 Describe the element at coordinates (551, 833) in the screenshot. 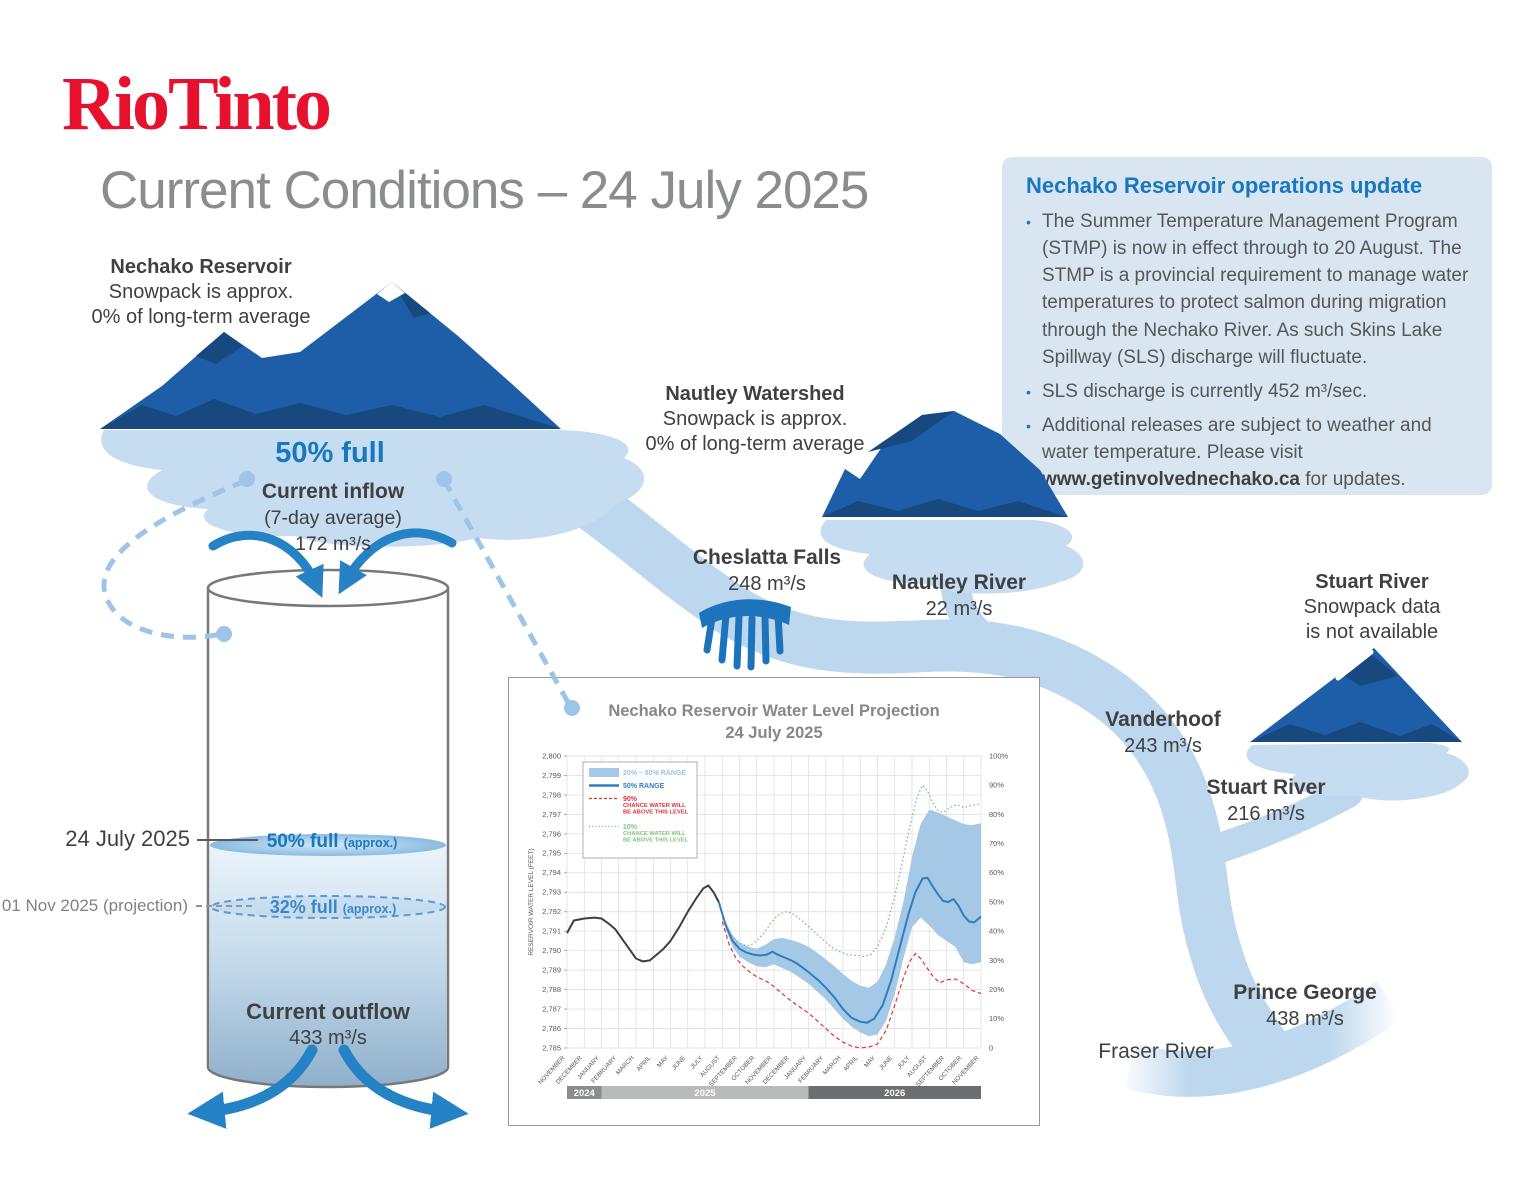

I see `svg-text: 2,796` at that location.